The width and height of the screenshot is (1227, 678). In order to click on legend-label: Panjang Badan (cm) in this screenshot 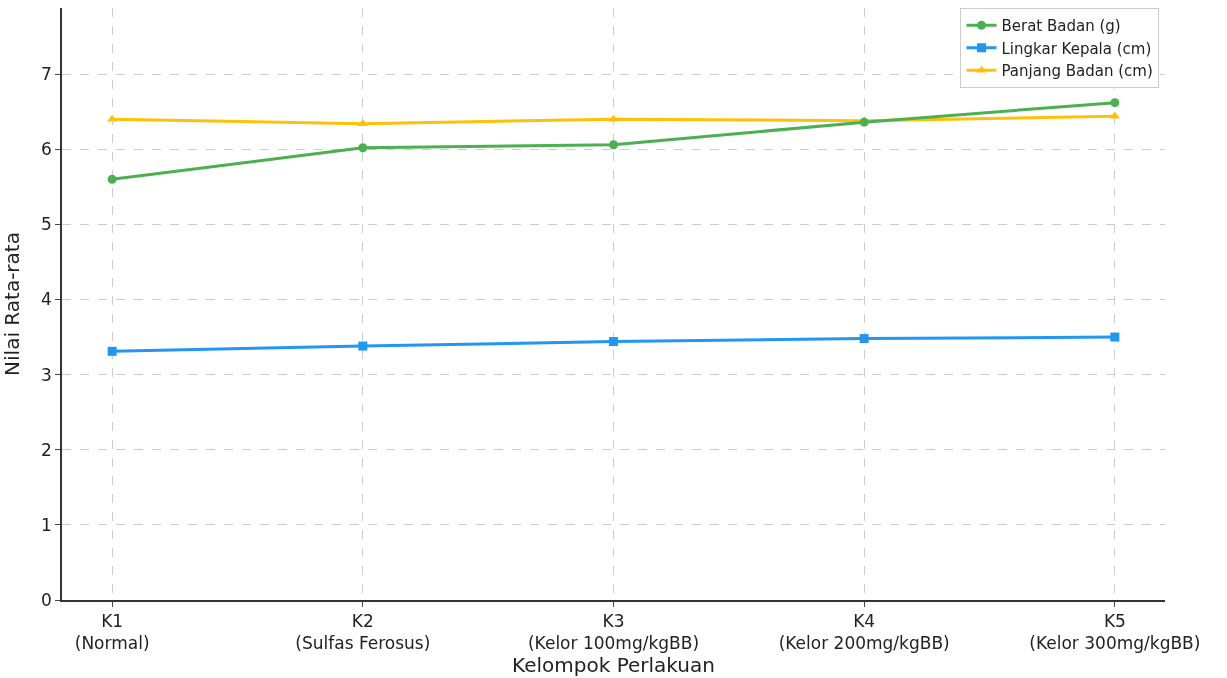, I will do `click(1077, 71)`.